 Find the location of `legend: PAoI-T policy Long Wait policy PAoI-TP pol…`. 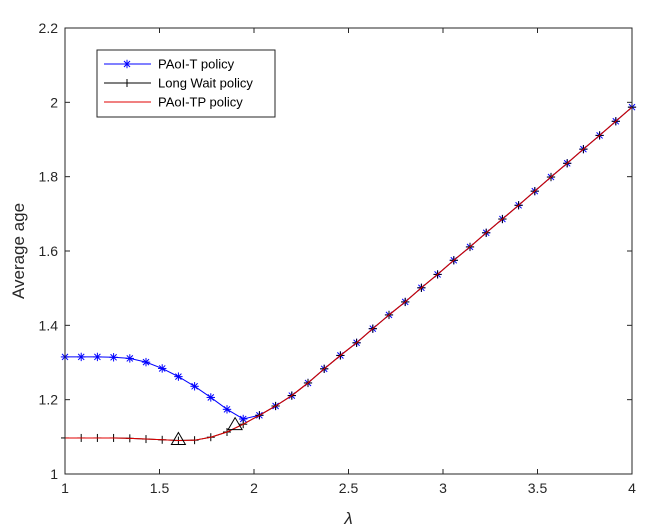

legend: PAoI-T policy Long Wait policy PAoI-TP pol… is located at coordinates (186, 83).